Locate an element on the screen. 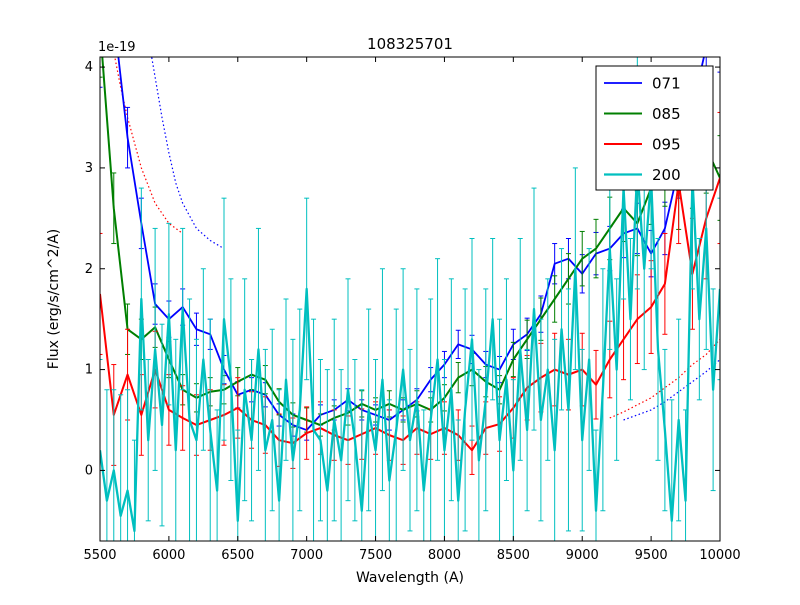  y-axis-offset-label: 1e-19 is located at coordinates (117, 47).